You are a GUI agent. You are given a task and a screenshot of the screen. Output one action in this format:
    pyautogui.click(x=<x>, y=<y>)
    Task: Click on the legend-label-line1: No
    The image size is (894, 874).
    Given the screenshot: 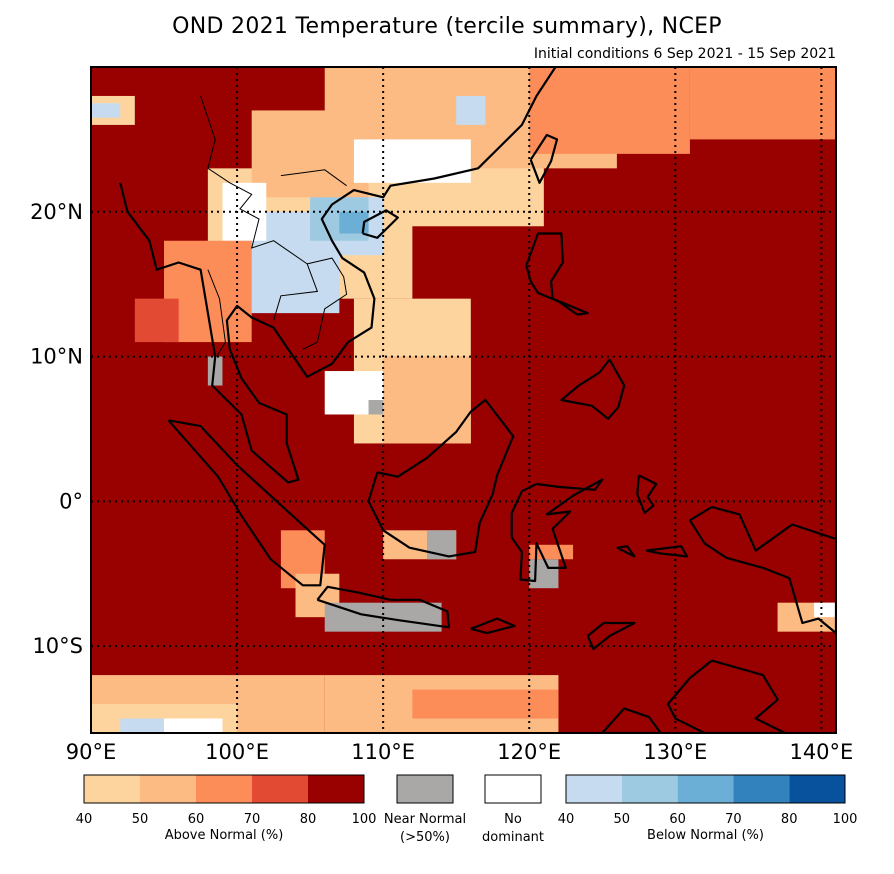 What is the action you would take?
    pyautogui.click(x=513, y=819)
    